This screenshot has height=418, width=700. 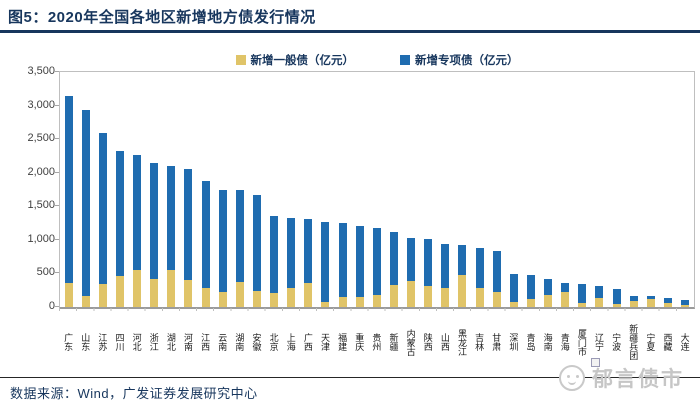 I want to click on x-axis-label: 江西, so click(x=205, y=342).